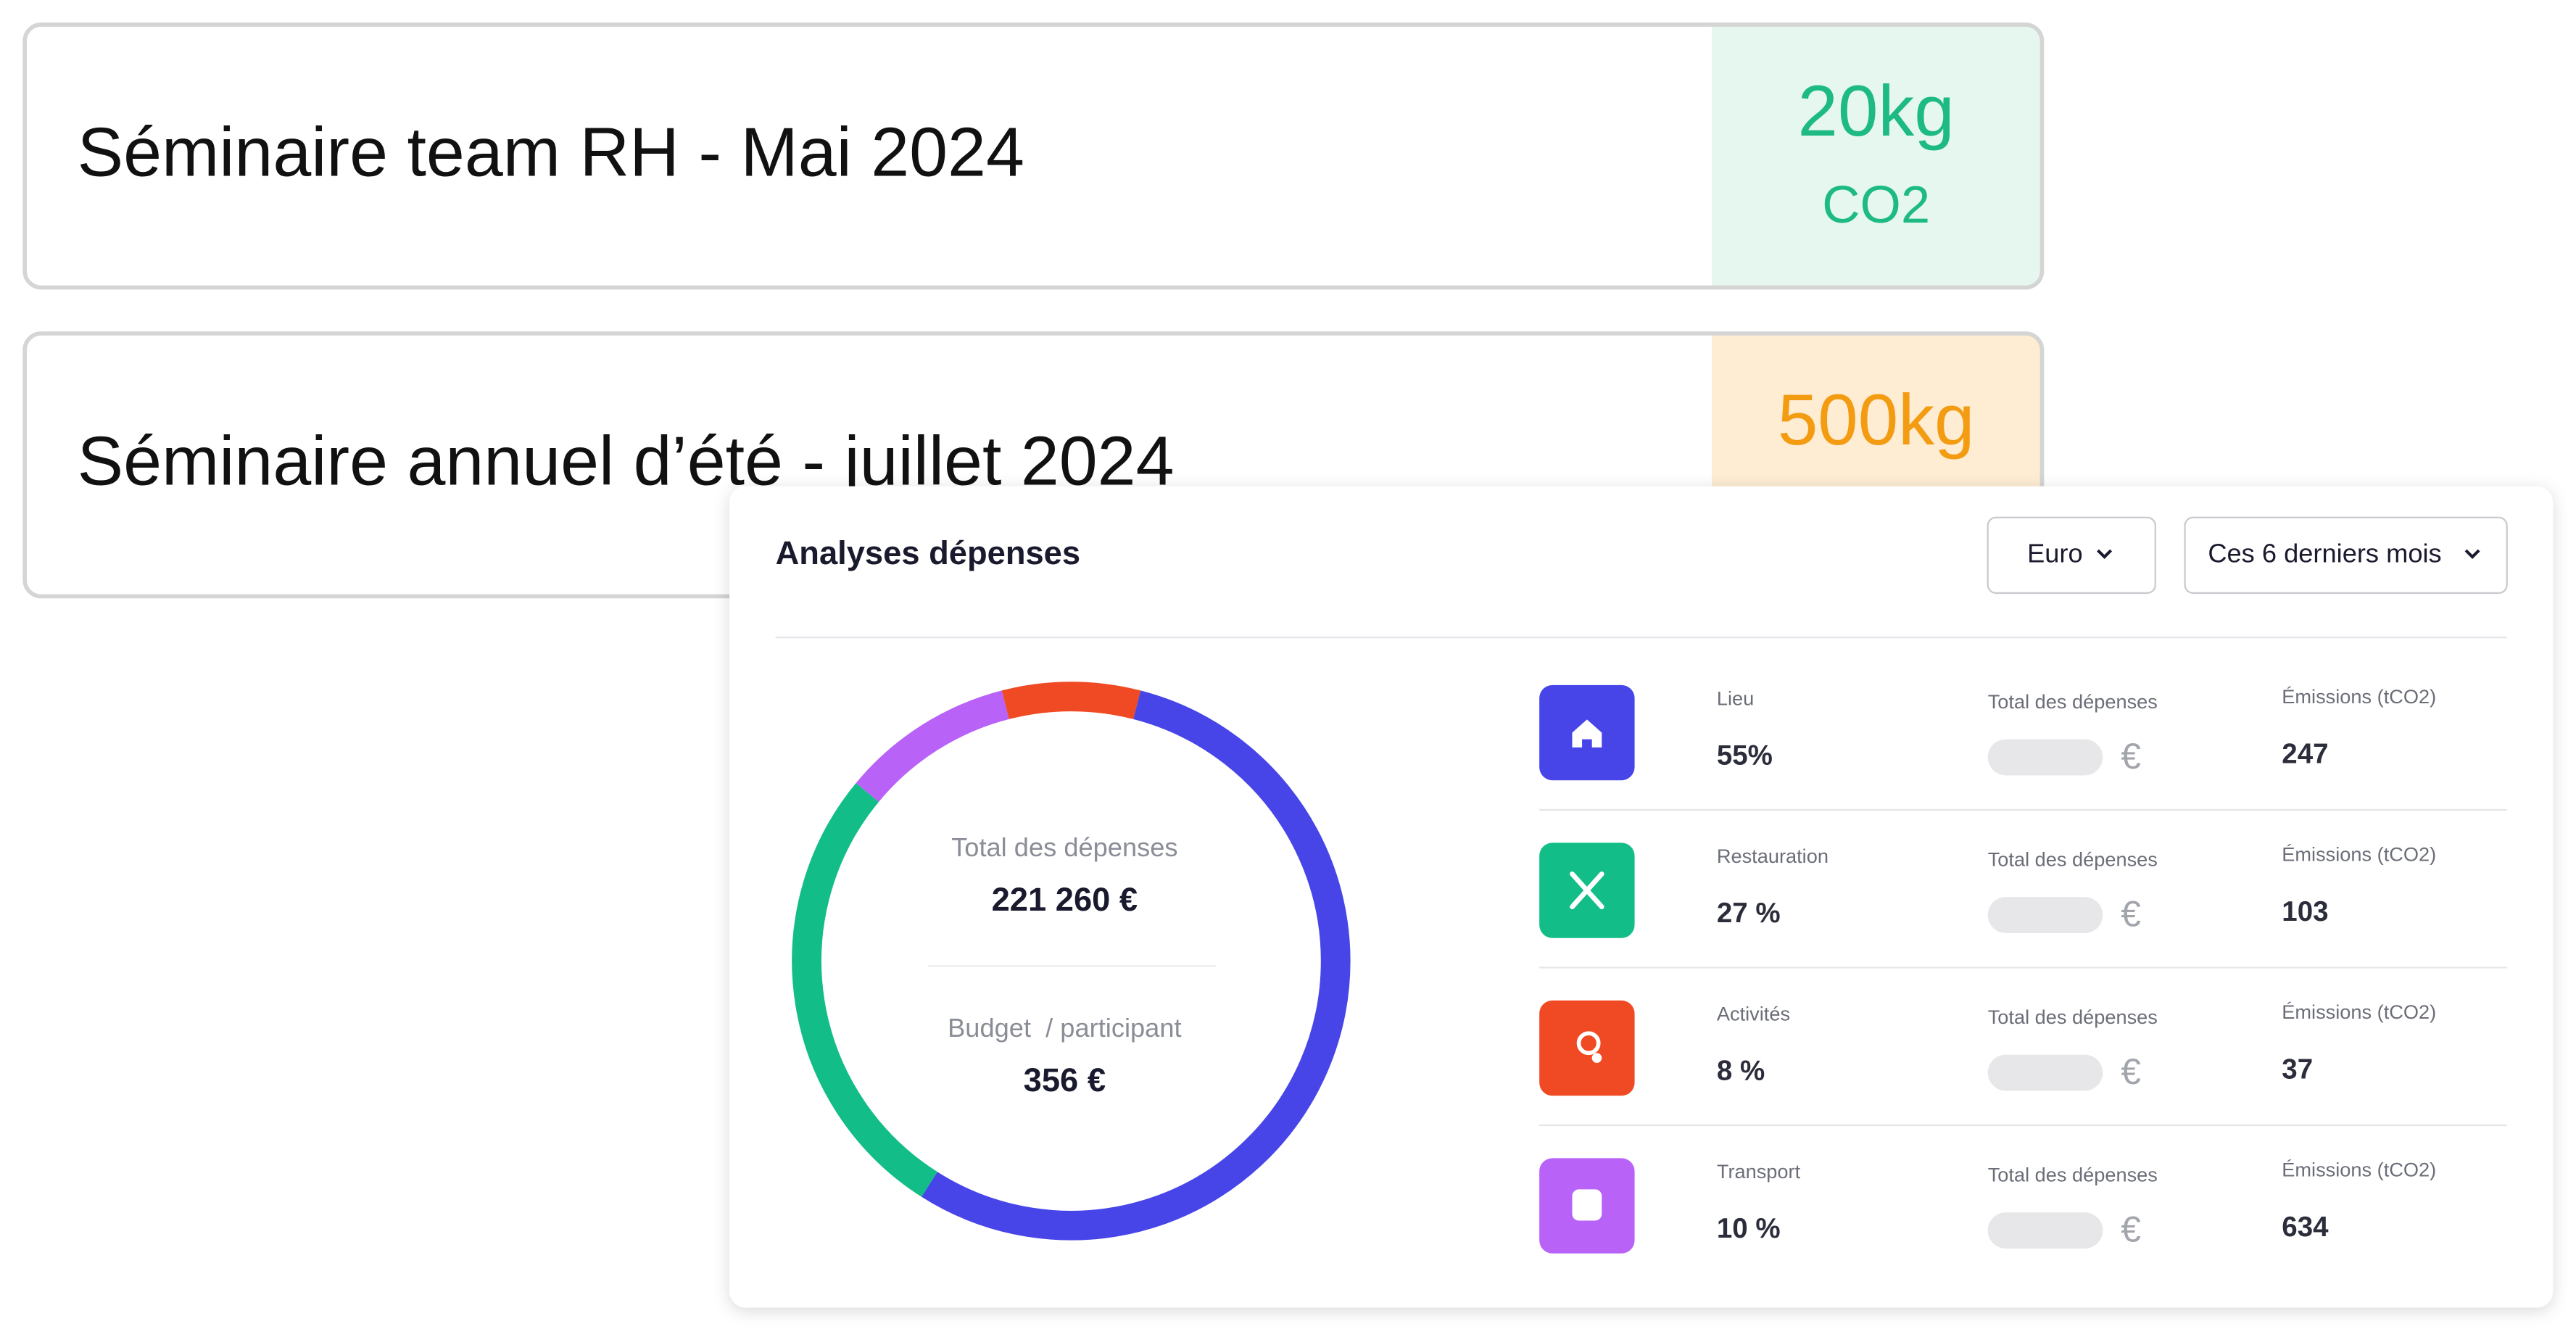 The height and width of the screenshot is (1329, 2576). What do you see at coordinates (1877, 111) in the screenshot?
I see `badge-amount: 20kg` at bounding box center [1877, 111].